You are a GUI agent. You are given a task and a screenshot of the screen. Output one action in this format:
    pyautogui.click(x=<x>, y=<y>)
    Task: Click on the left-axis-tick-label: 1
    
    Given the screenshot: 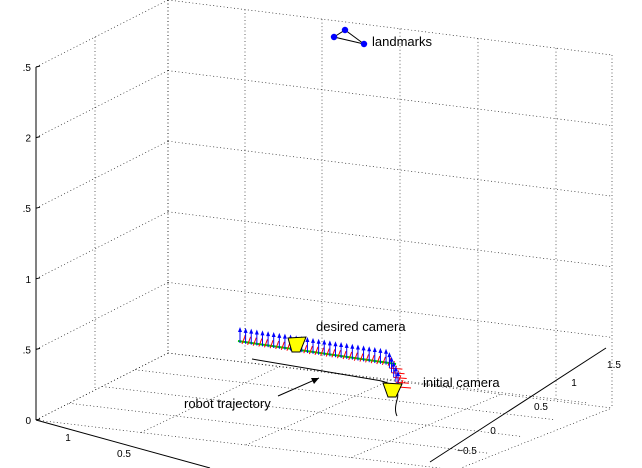 What is the action you would take?
    pyautogui.click(x=68, y=438)
    